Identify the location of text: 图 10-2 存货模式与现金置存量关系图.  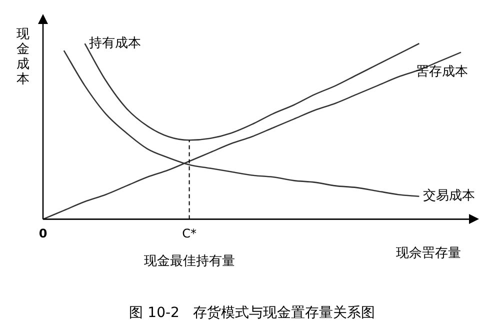
(252, 313).